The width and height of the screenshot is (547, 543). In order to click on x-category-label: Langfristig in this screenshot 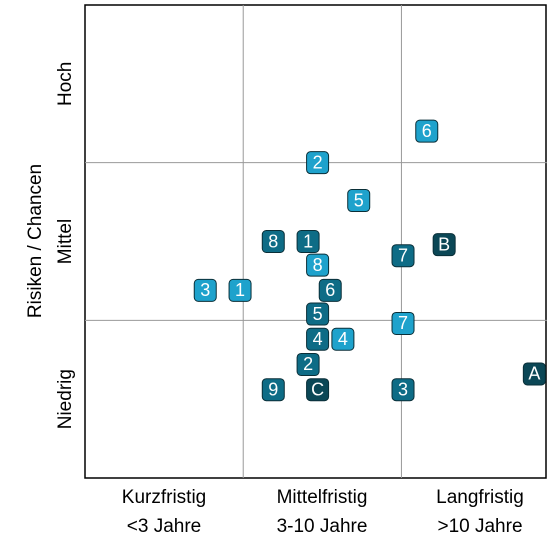, I will do `click(480, 497)`.